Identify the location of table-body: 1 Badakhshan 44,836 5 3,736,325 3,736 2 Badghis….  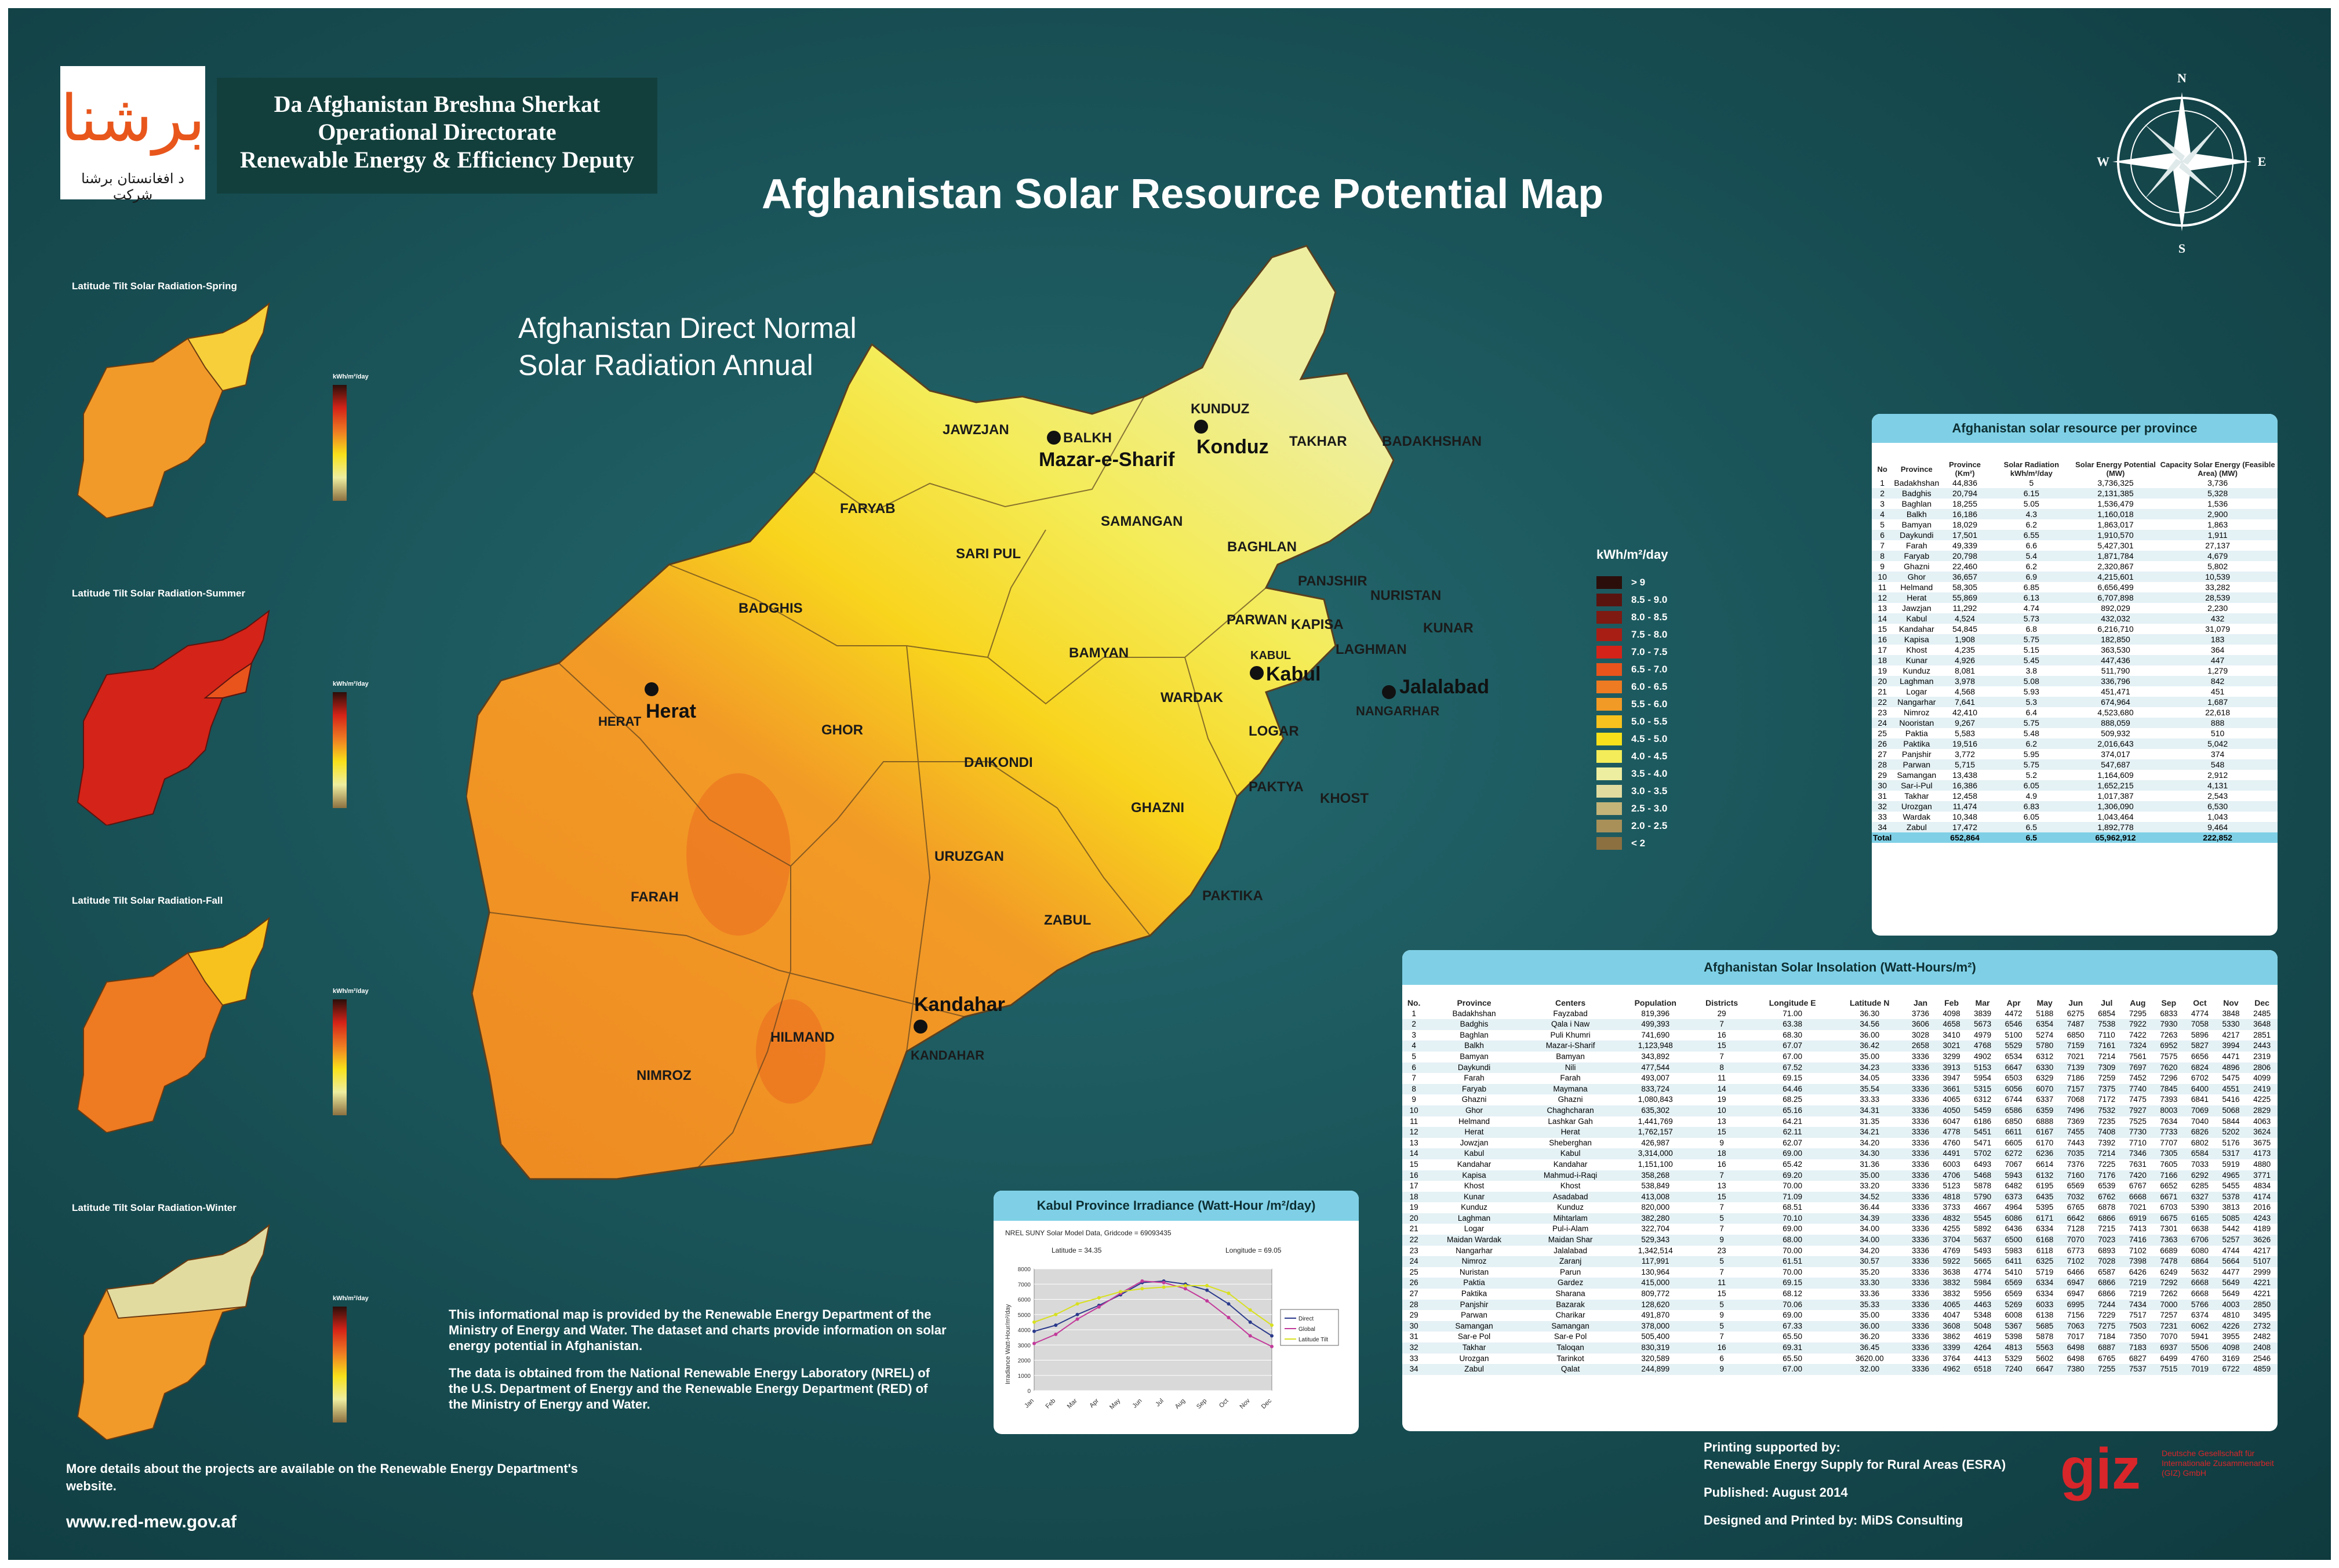
(2075, 661).